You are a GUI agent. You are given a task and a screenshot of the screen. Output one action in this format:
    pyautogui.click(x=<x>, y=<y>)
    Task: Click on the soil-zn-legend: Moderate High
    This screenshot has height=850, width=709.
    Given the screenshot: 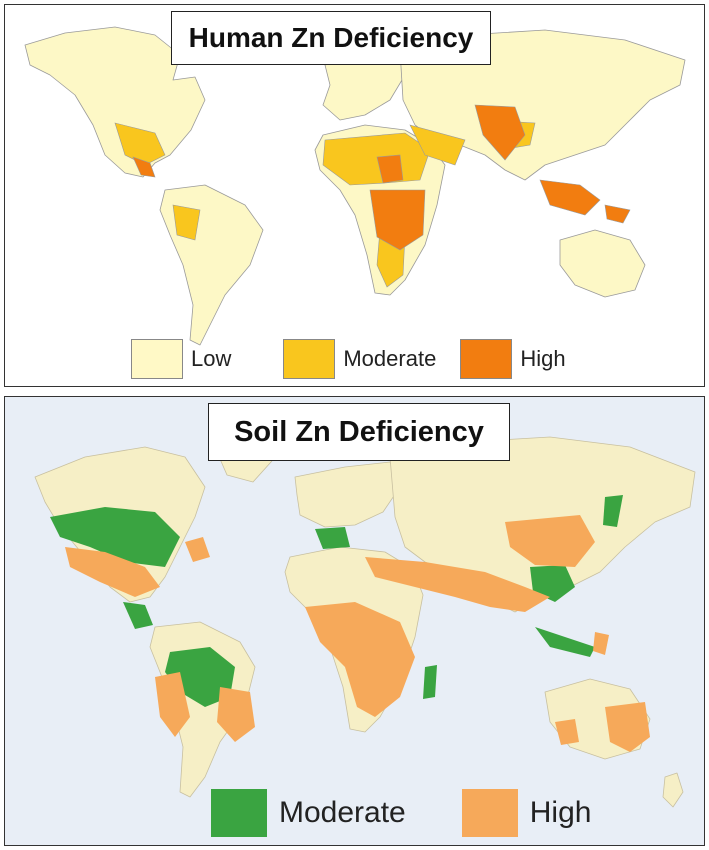 What is the action you would take?
    pyautogui.click(x=401, y=813)
    